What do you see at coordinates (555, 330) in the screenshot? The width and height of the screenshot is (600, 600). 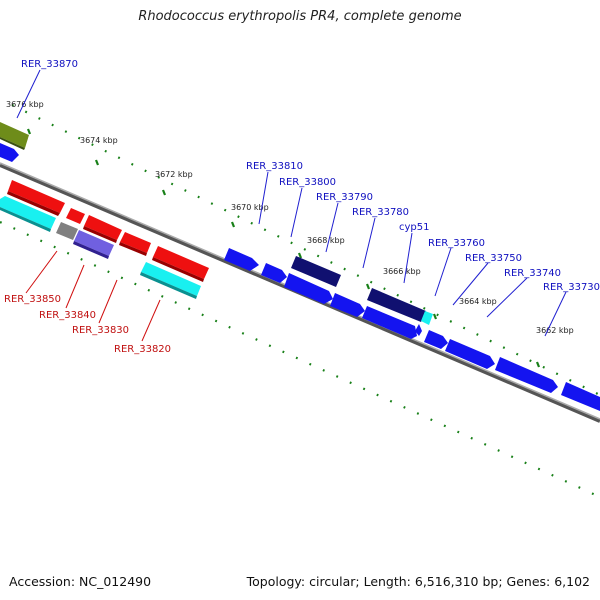 I see `tick-label-3662: 3662 kbp` at bounding box center [555, 330].